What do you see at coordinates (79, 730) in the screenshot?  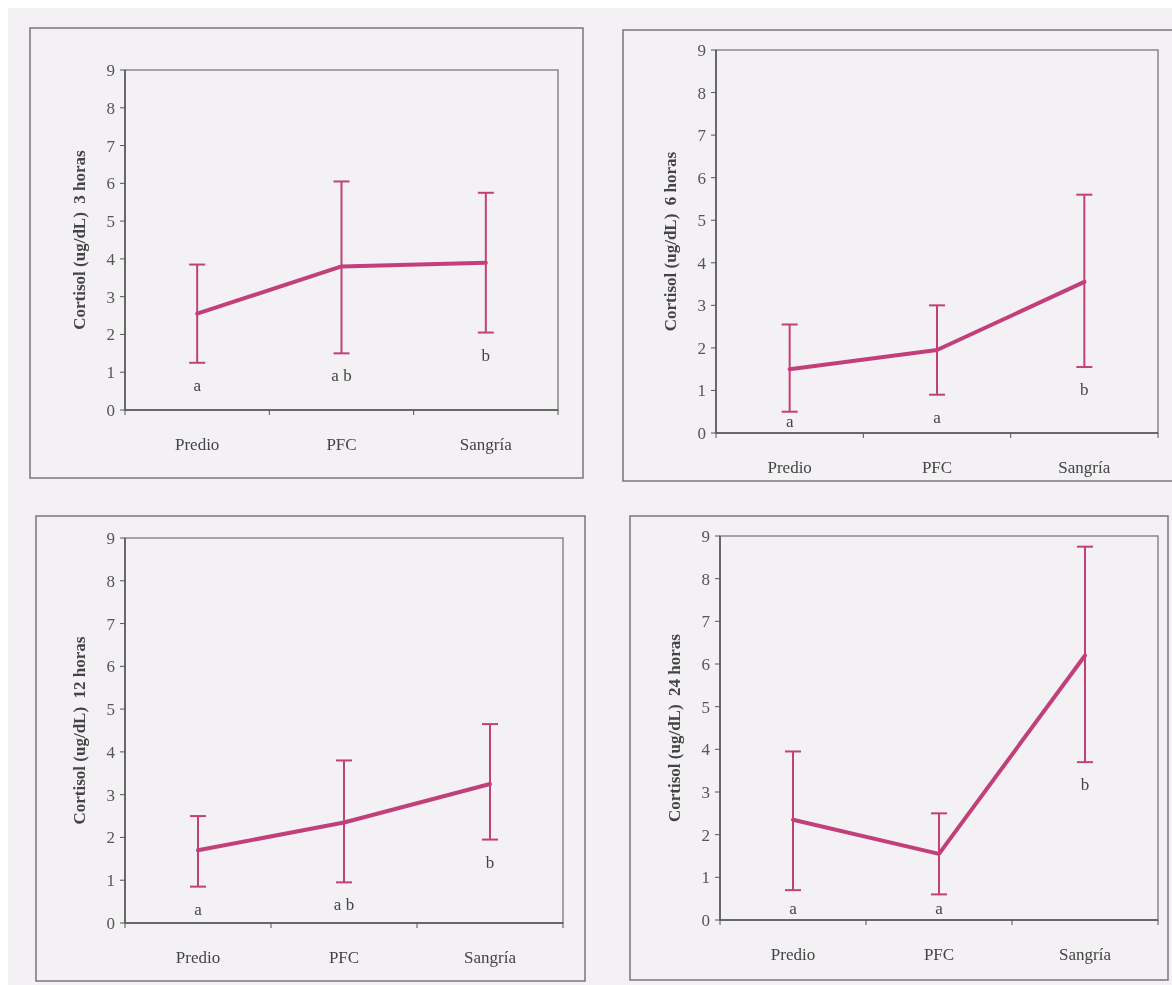 I see `y-axis-title: Cortisol (ug/dL) 12 horas` at bounding box center [79, 730].